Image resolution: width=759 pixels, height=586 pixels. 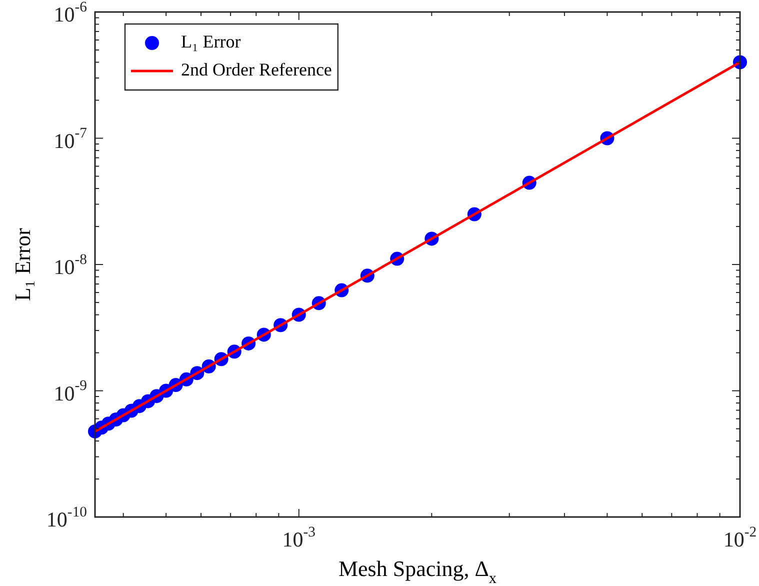 I want to click on legend-label: L₁ Error, so click(x=211, y=42).